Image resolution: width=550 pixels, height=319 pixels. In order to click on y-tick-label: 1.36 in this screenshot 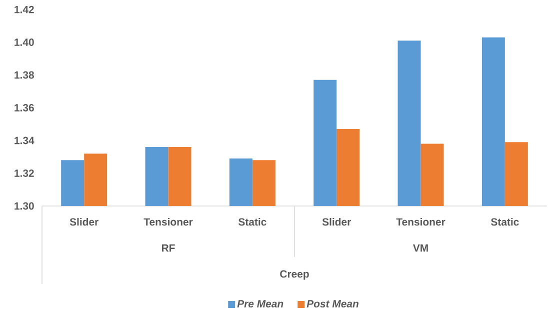, I will do `click(24, 108)`.